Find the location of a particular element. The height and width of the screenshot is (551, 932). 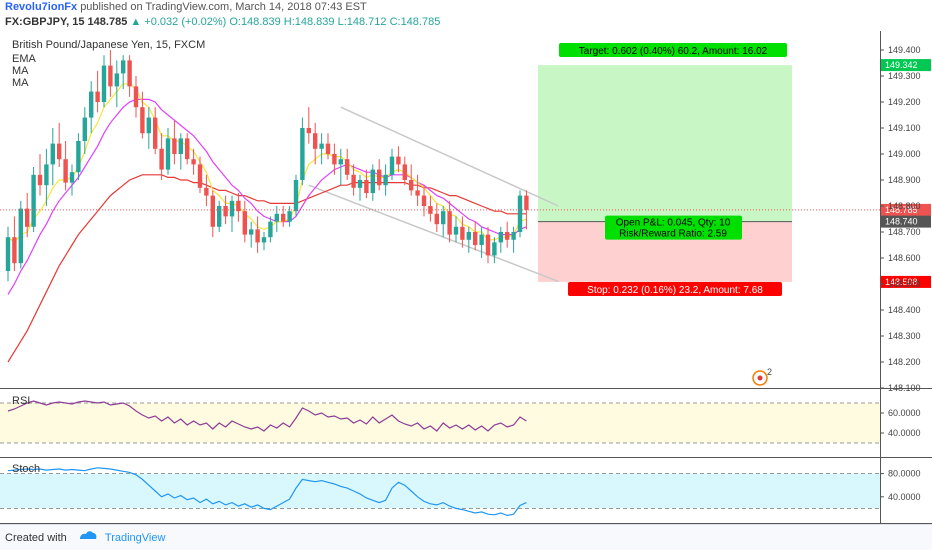

rsi-tick-label: 60.0000 is located at coordinates (904, 413).